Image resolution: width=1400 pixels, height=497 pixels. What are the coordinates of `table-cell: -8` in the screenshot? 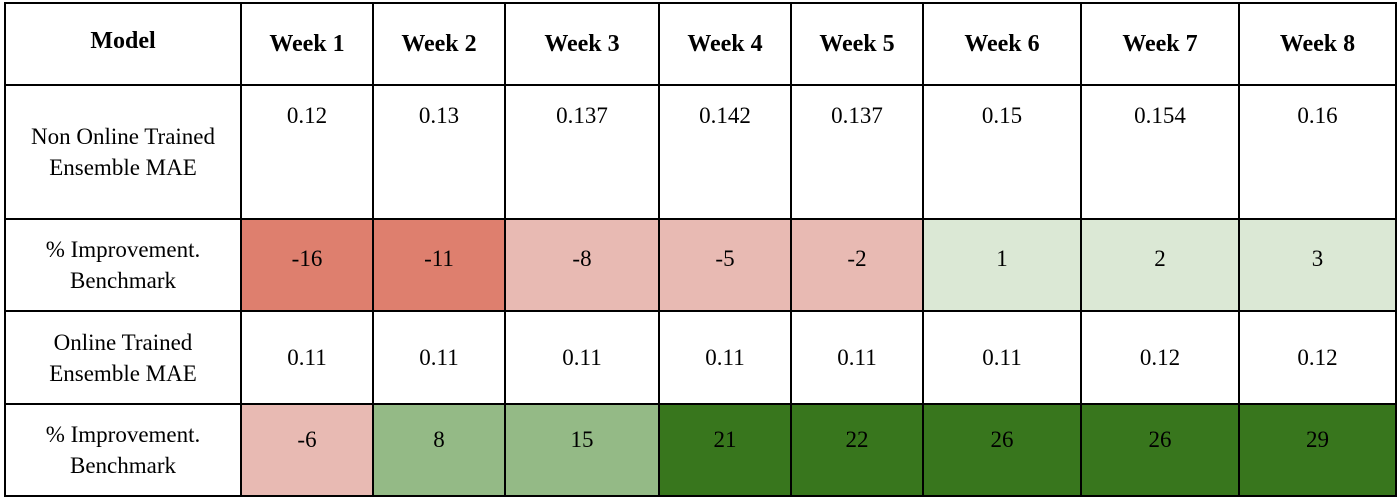 It's located at (582, 265).